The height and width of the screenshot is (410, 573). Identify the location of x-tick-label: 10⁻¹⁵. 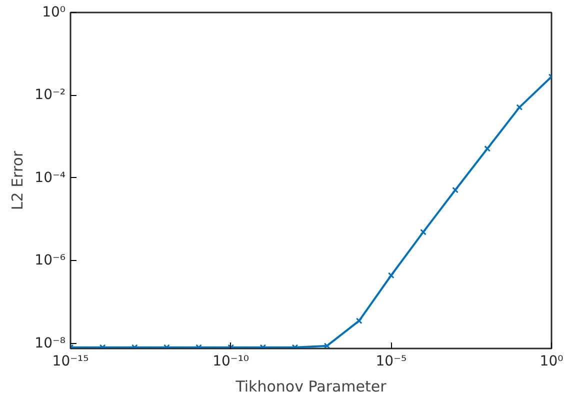
(70, 362).